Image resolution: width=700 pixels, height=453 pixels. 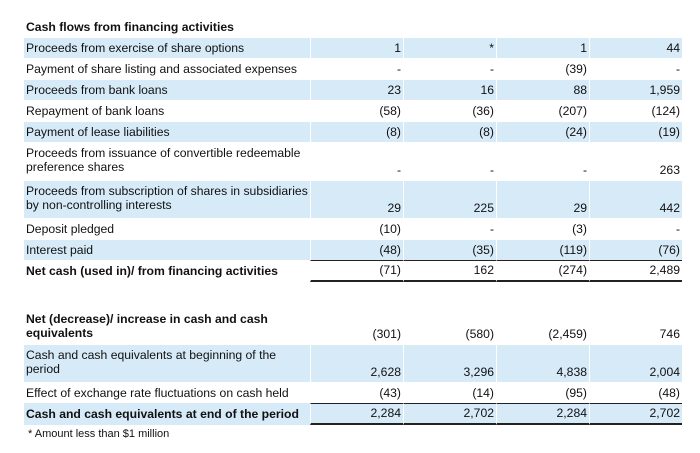 I want to click on value-cell: (24), so click(x=542, y=132).